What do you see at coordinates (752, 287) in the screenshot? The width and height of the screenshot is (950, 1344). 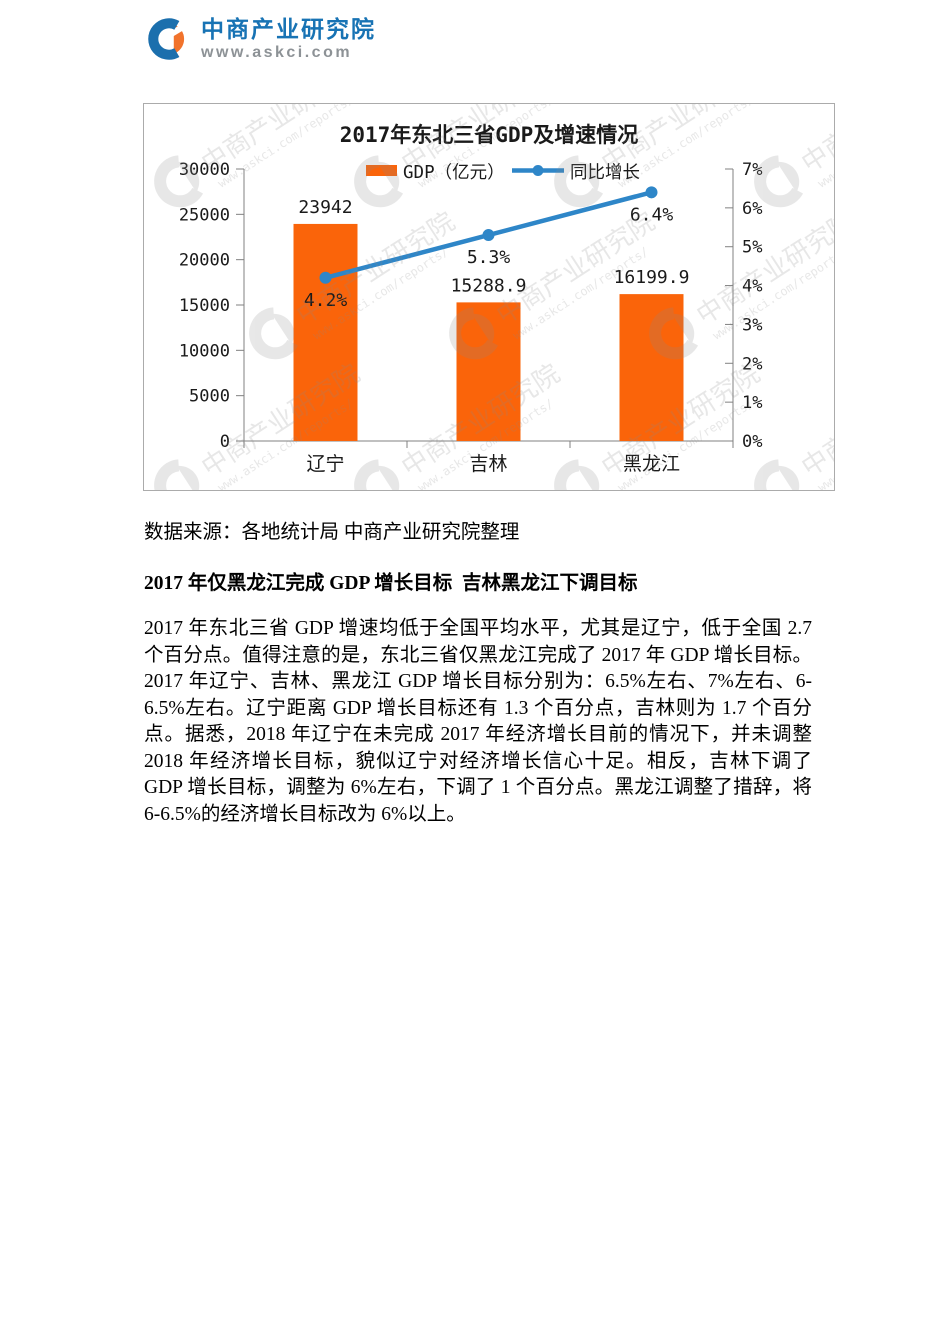 I see `right-axis-tick-label: 4%` at bounding box center [752, 287].